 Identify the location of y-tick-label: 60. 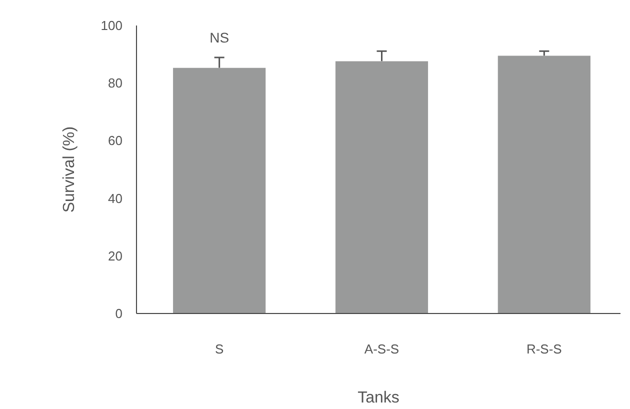
(115, 140).